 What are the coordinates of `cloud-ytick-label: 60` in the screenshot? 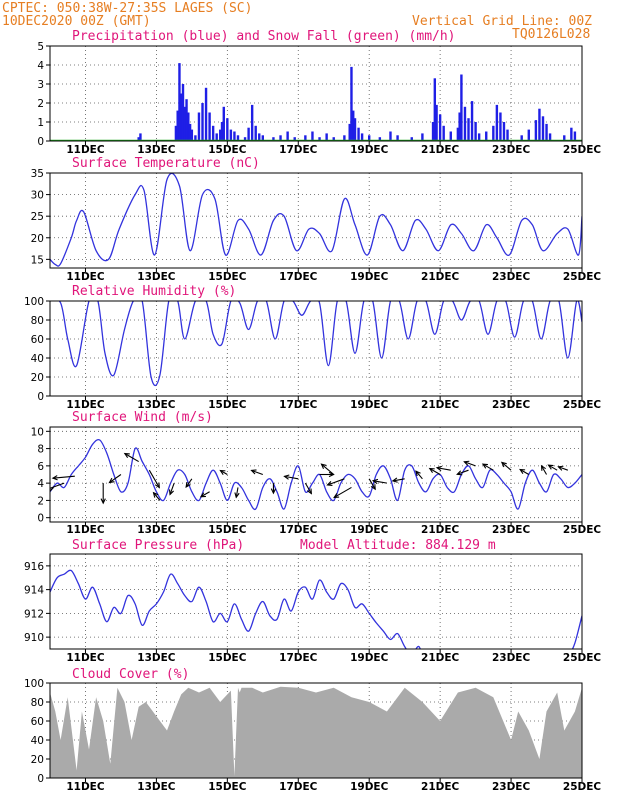 It's located at (37, 722).